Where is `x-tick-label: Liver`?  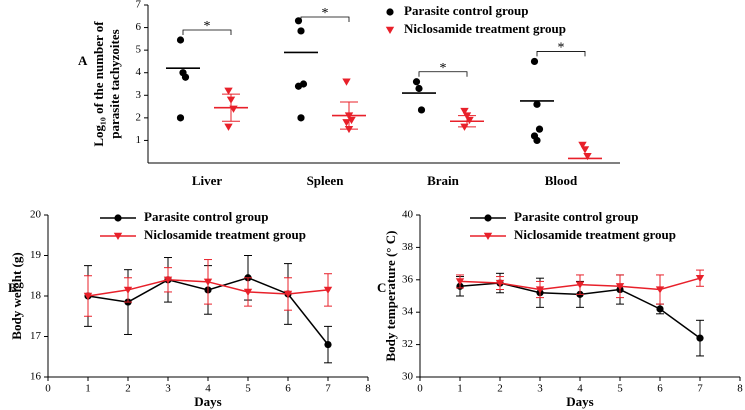 x-tick-label: Liver is located at coordinates (207, 180).